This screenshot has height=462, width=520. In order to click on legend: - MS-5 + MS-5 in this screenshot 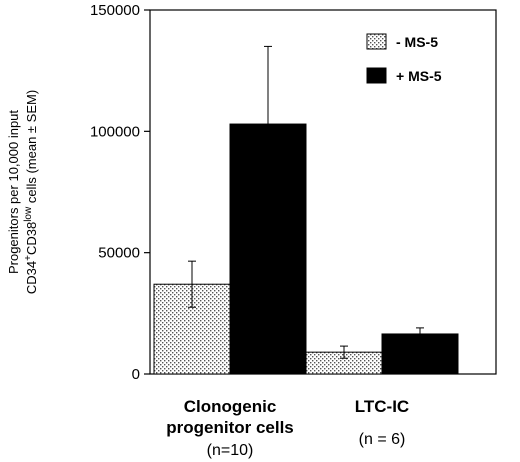, I will do `click(404, 58)`.